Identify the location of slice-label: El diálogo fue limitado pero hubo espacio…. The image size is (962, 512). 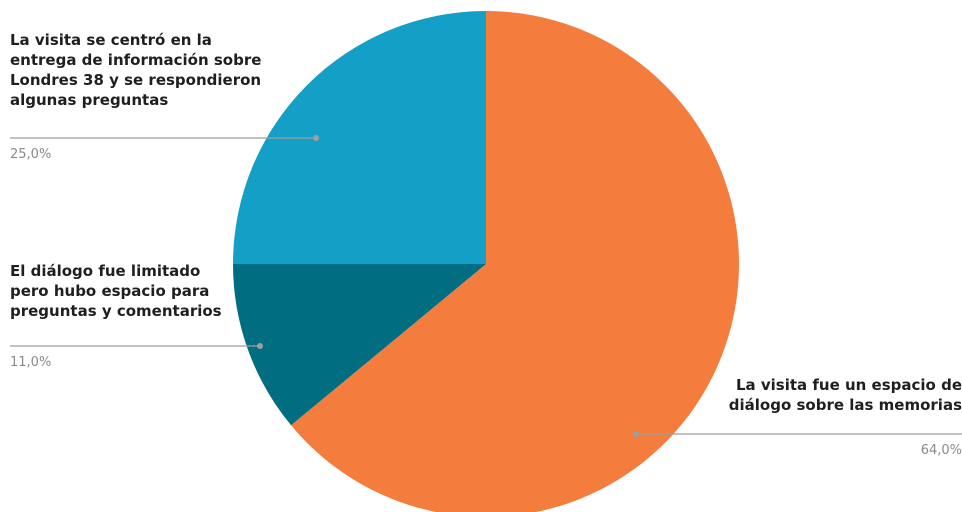
(116, 291).